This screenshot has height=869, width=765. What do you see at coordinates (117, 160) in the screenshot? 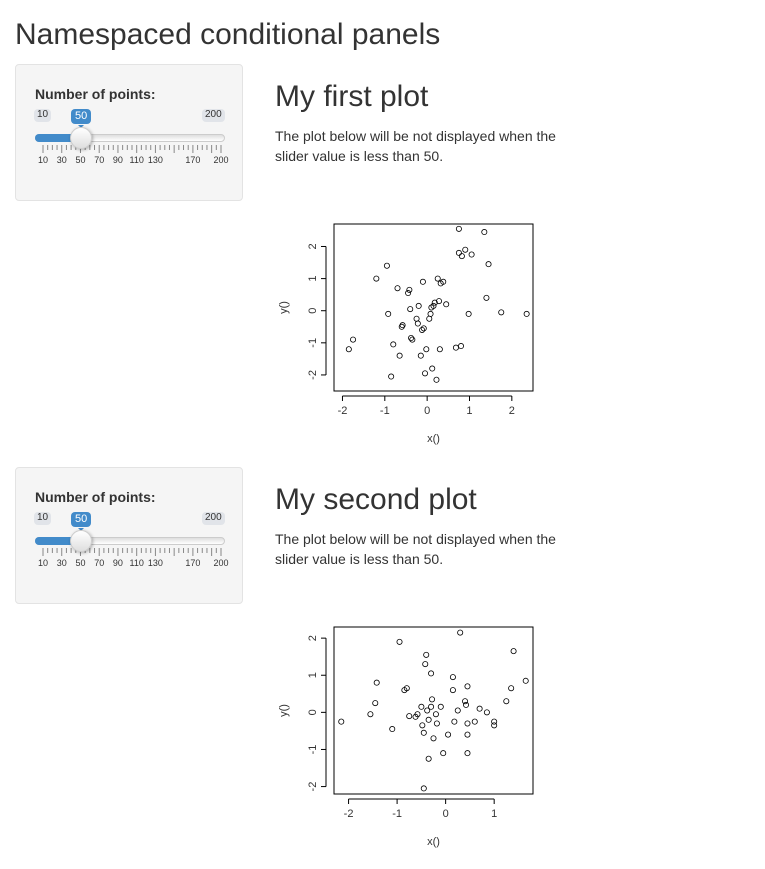
I see `slider-tick-label: 90` at bounding box center [117, 160].